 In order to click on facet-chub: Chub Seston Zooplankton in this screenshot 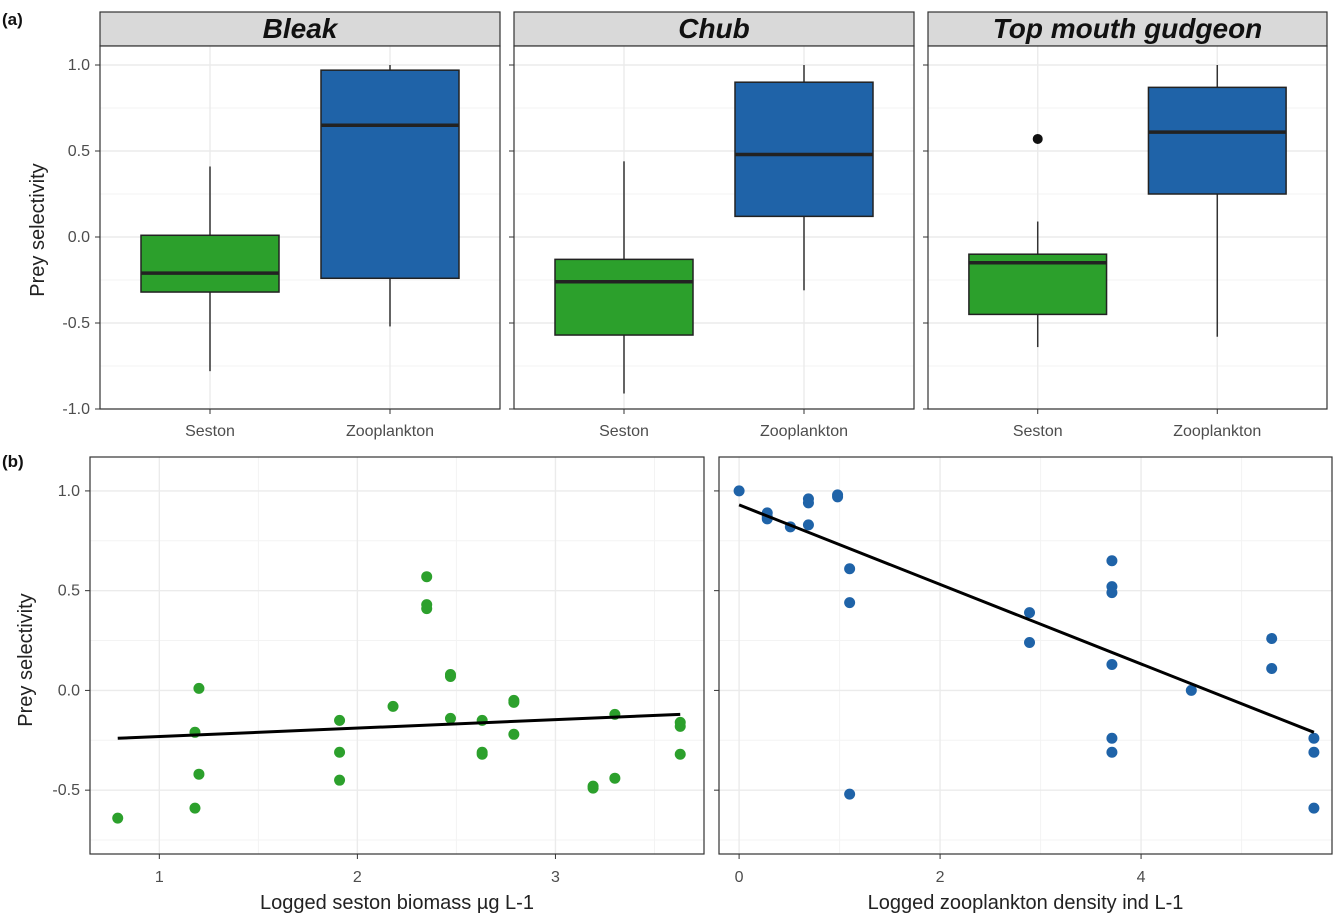, I will do `click(712, 225)`.